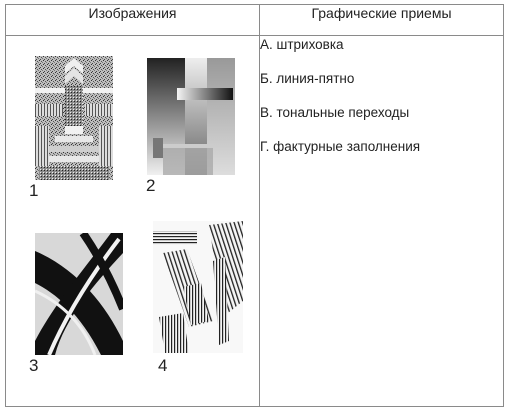  Describe the element at coordinates (163, 365) in the screenshot. I see `image-4-number: 4` at that location.